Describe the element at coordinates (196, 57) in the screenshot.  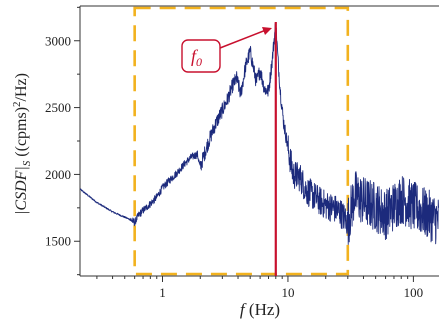
I see `f0-label: f0` at that location.